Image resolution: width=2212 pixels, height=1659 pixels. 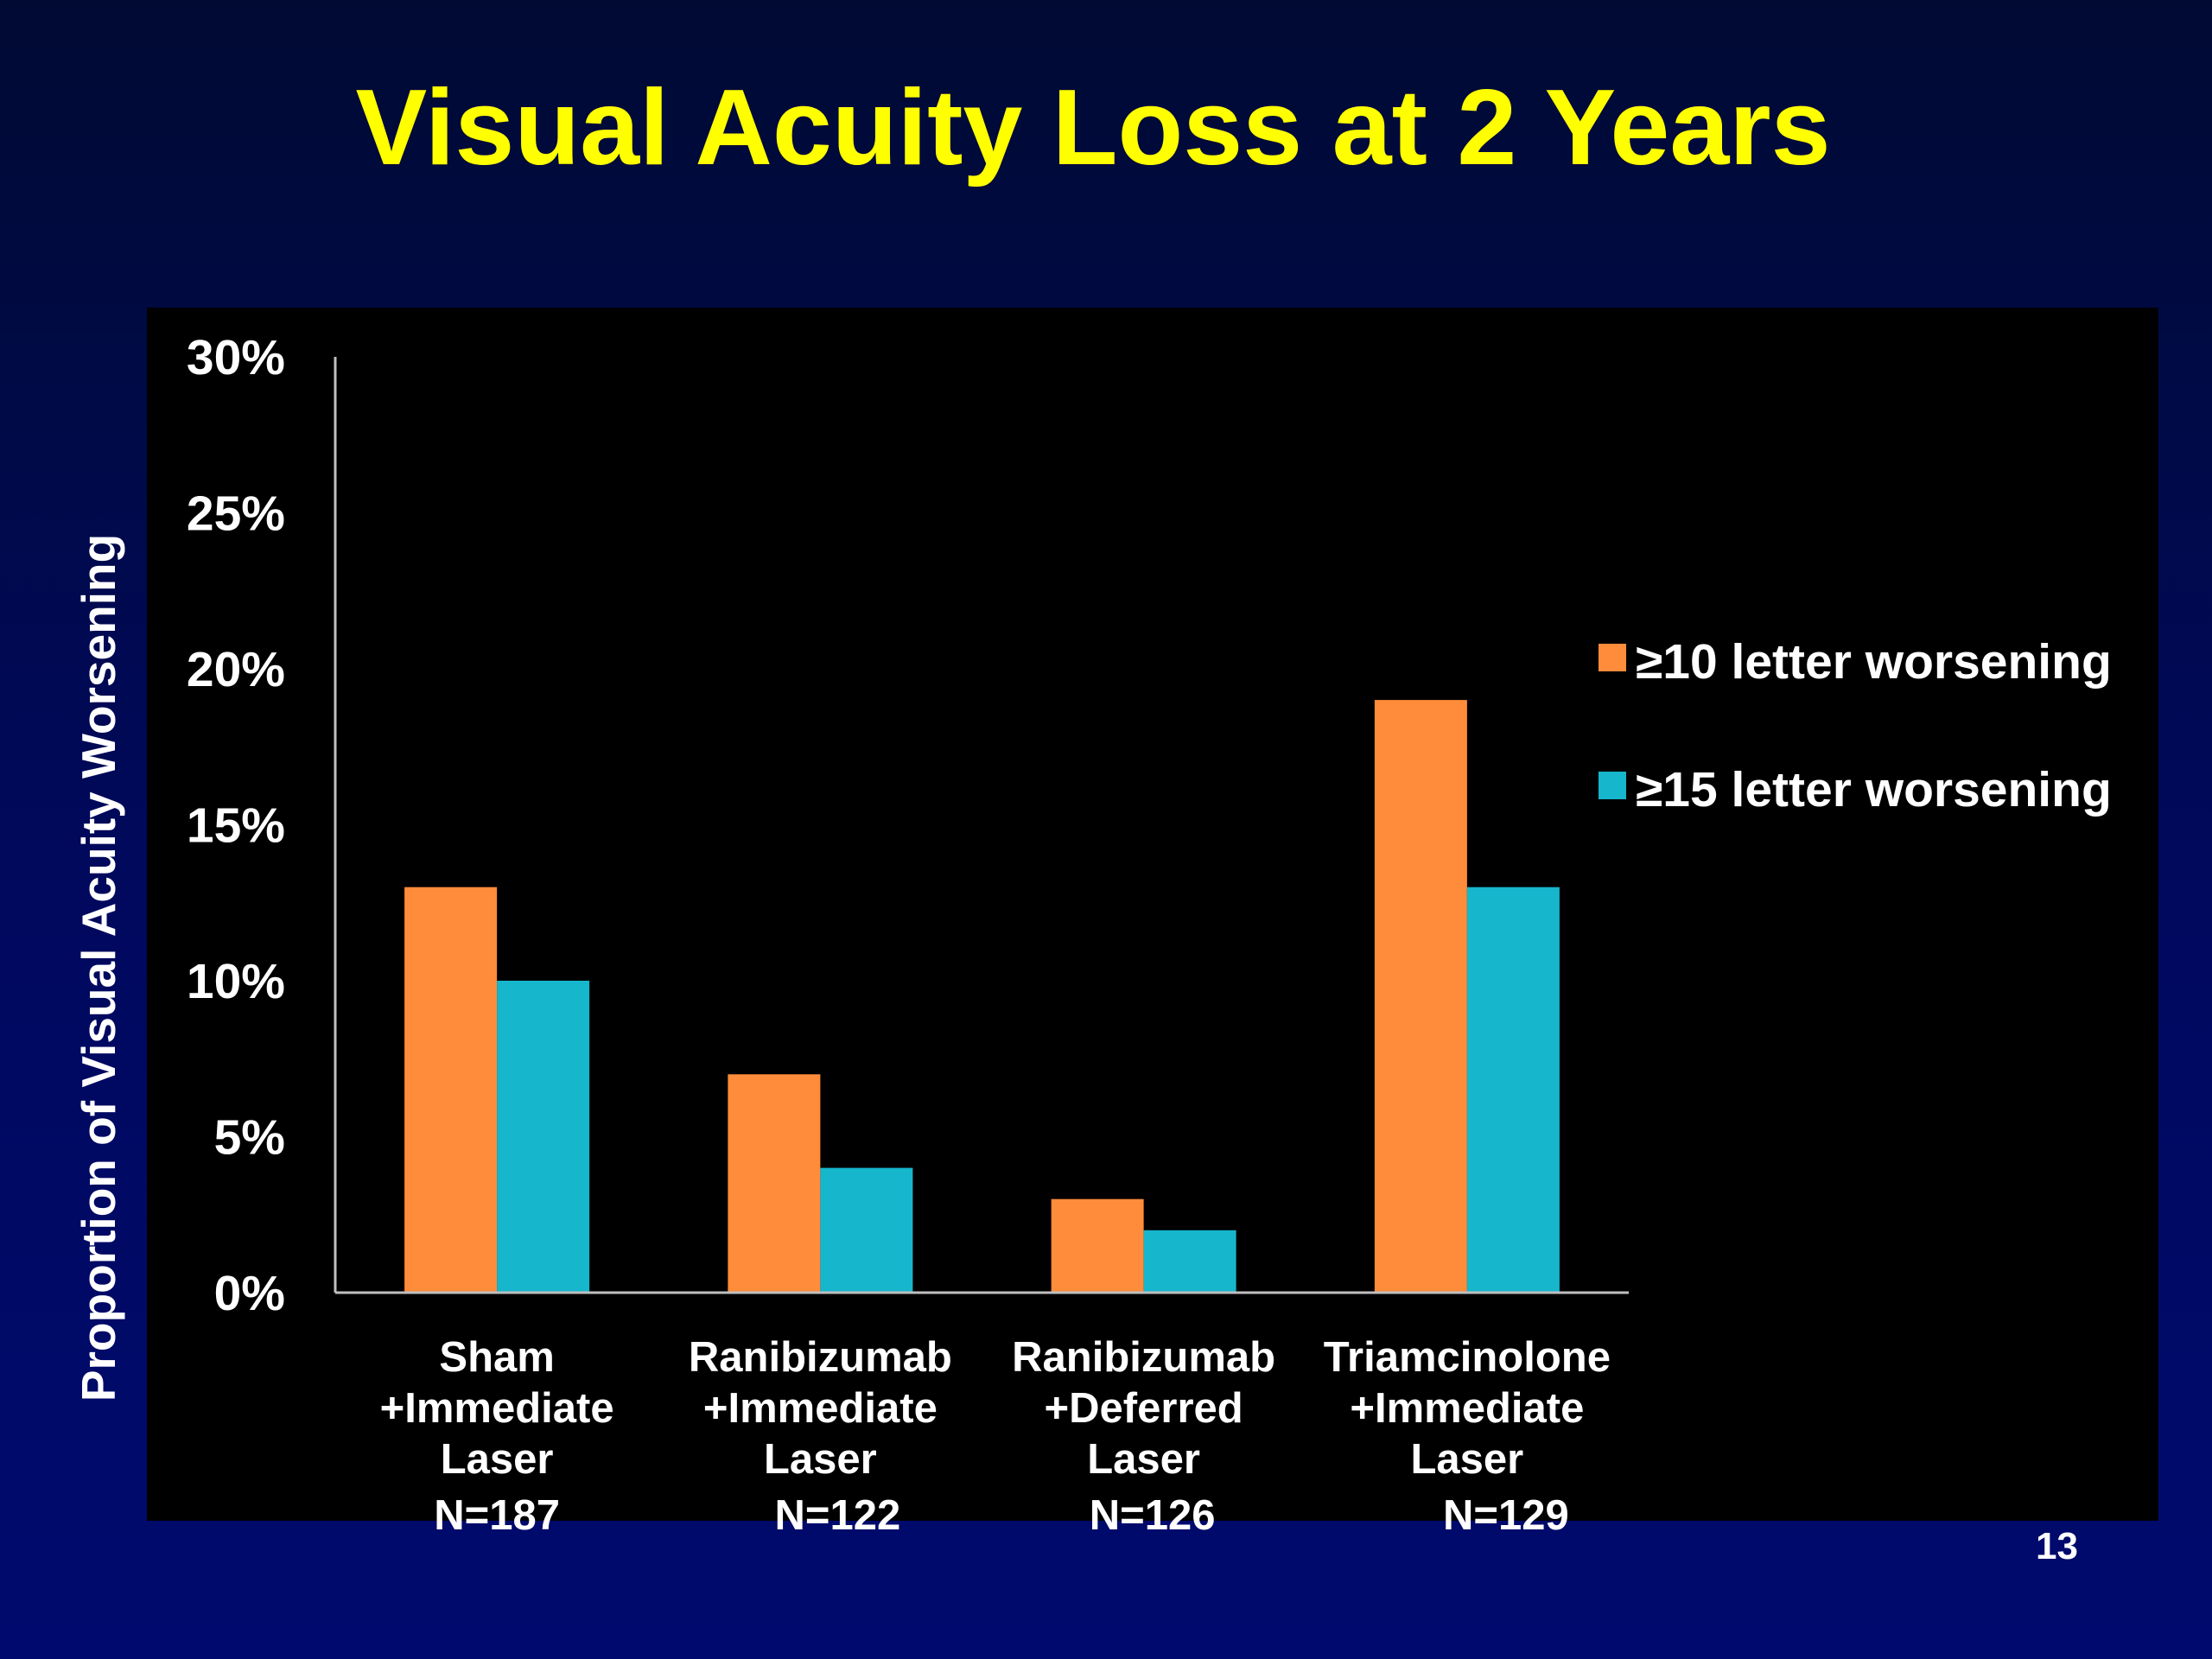 I want to click on y-tick-label: 15%, so click(x=236, y=826).